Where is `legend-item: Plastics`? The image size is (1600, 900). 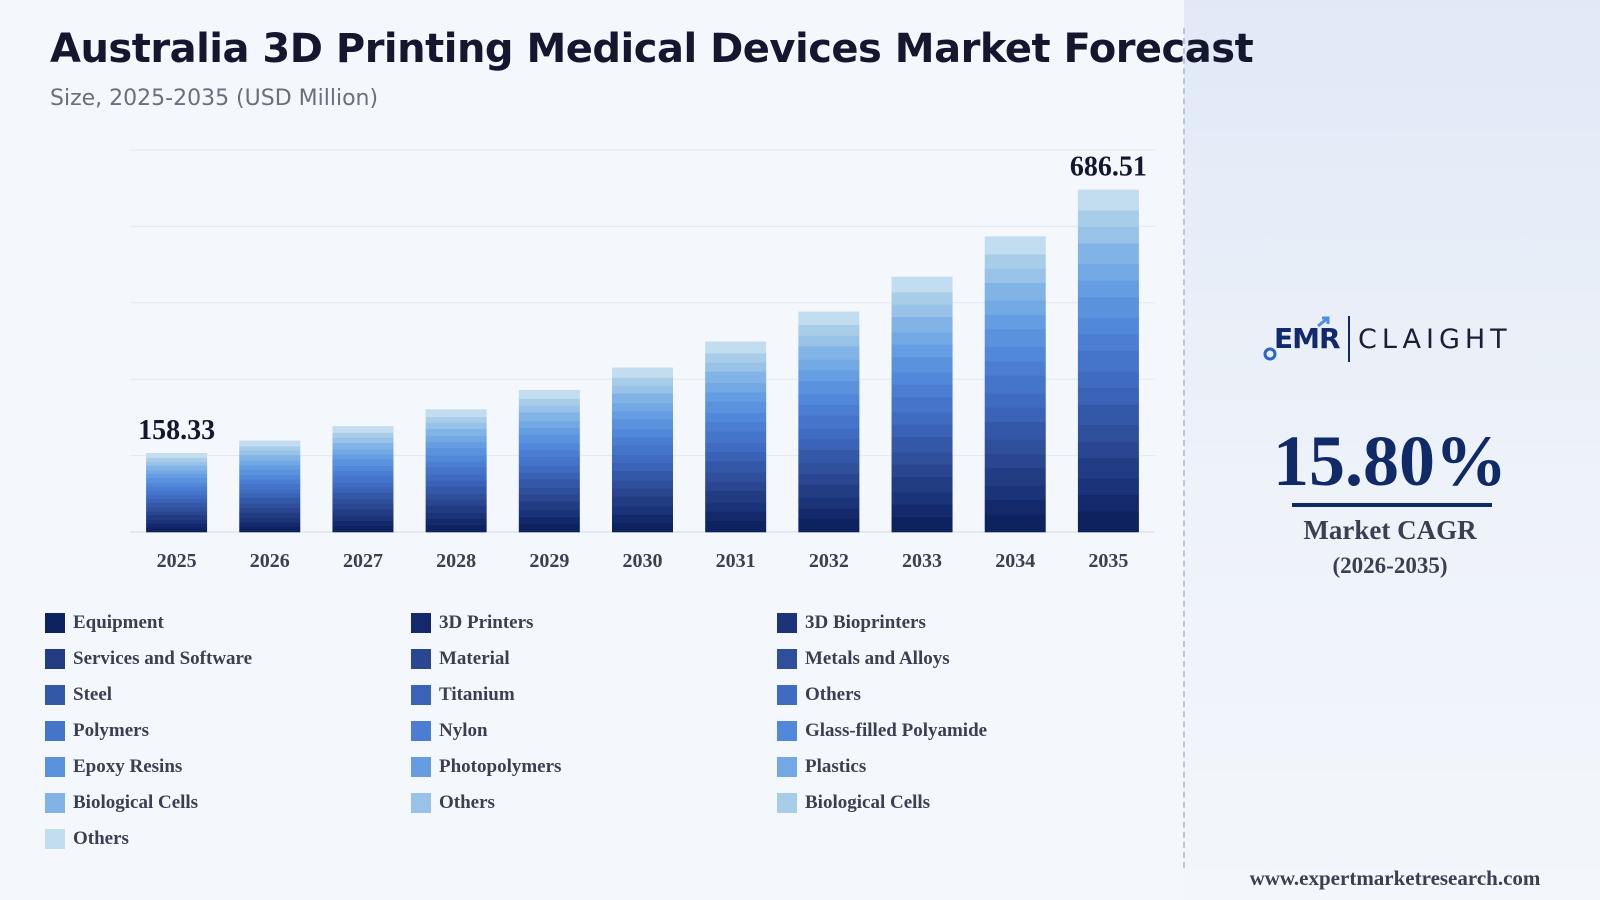
legend-item: Plastics is located at coordinates (821, 767).